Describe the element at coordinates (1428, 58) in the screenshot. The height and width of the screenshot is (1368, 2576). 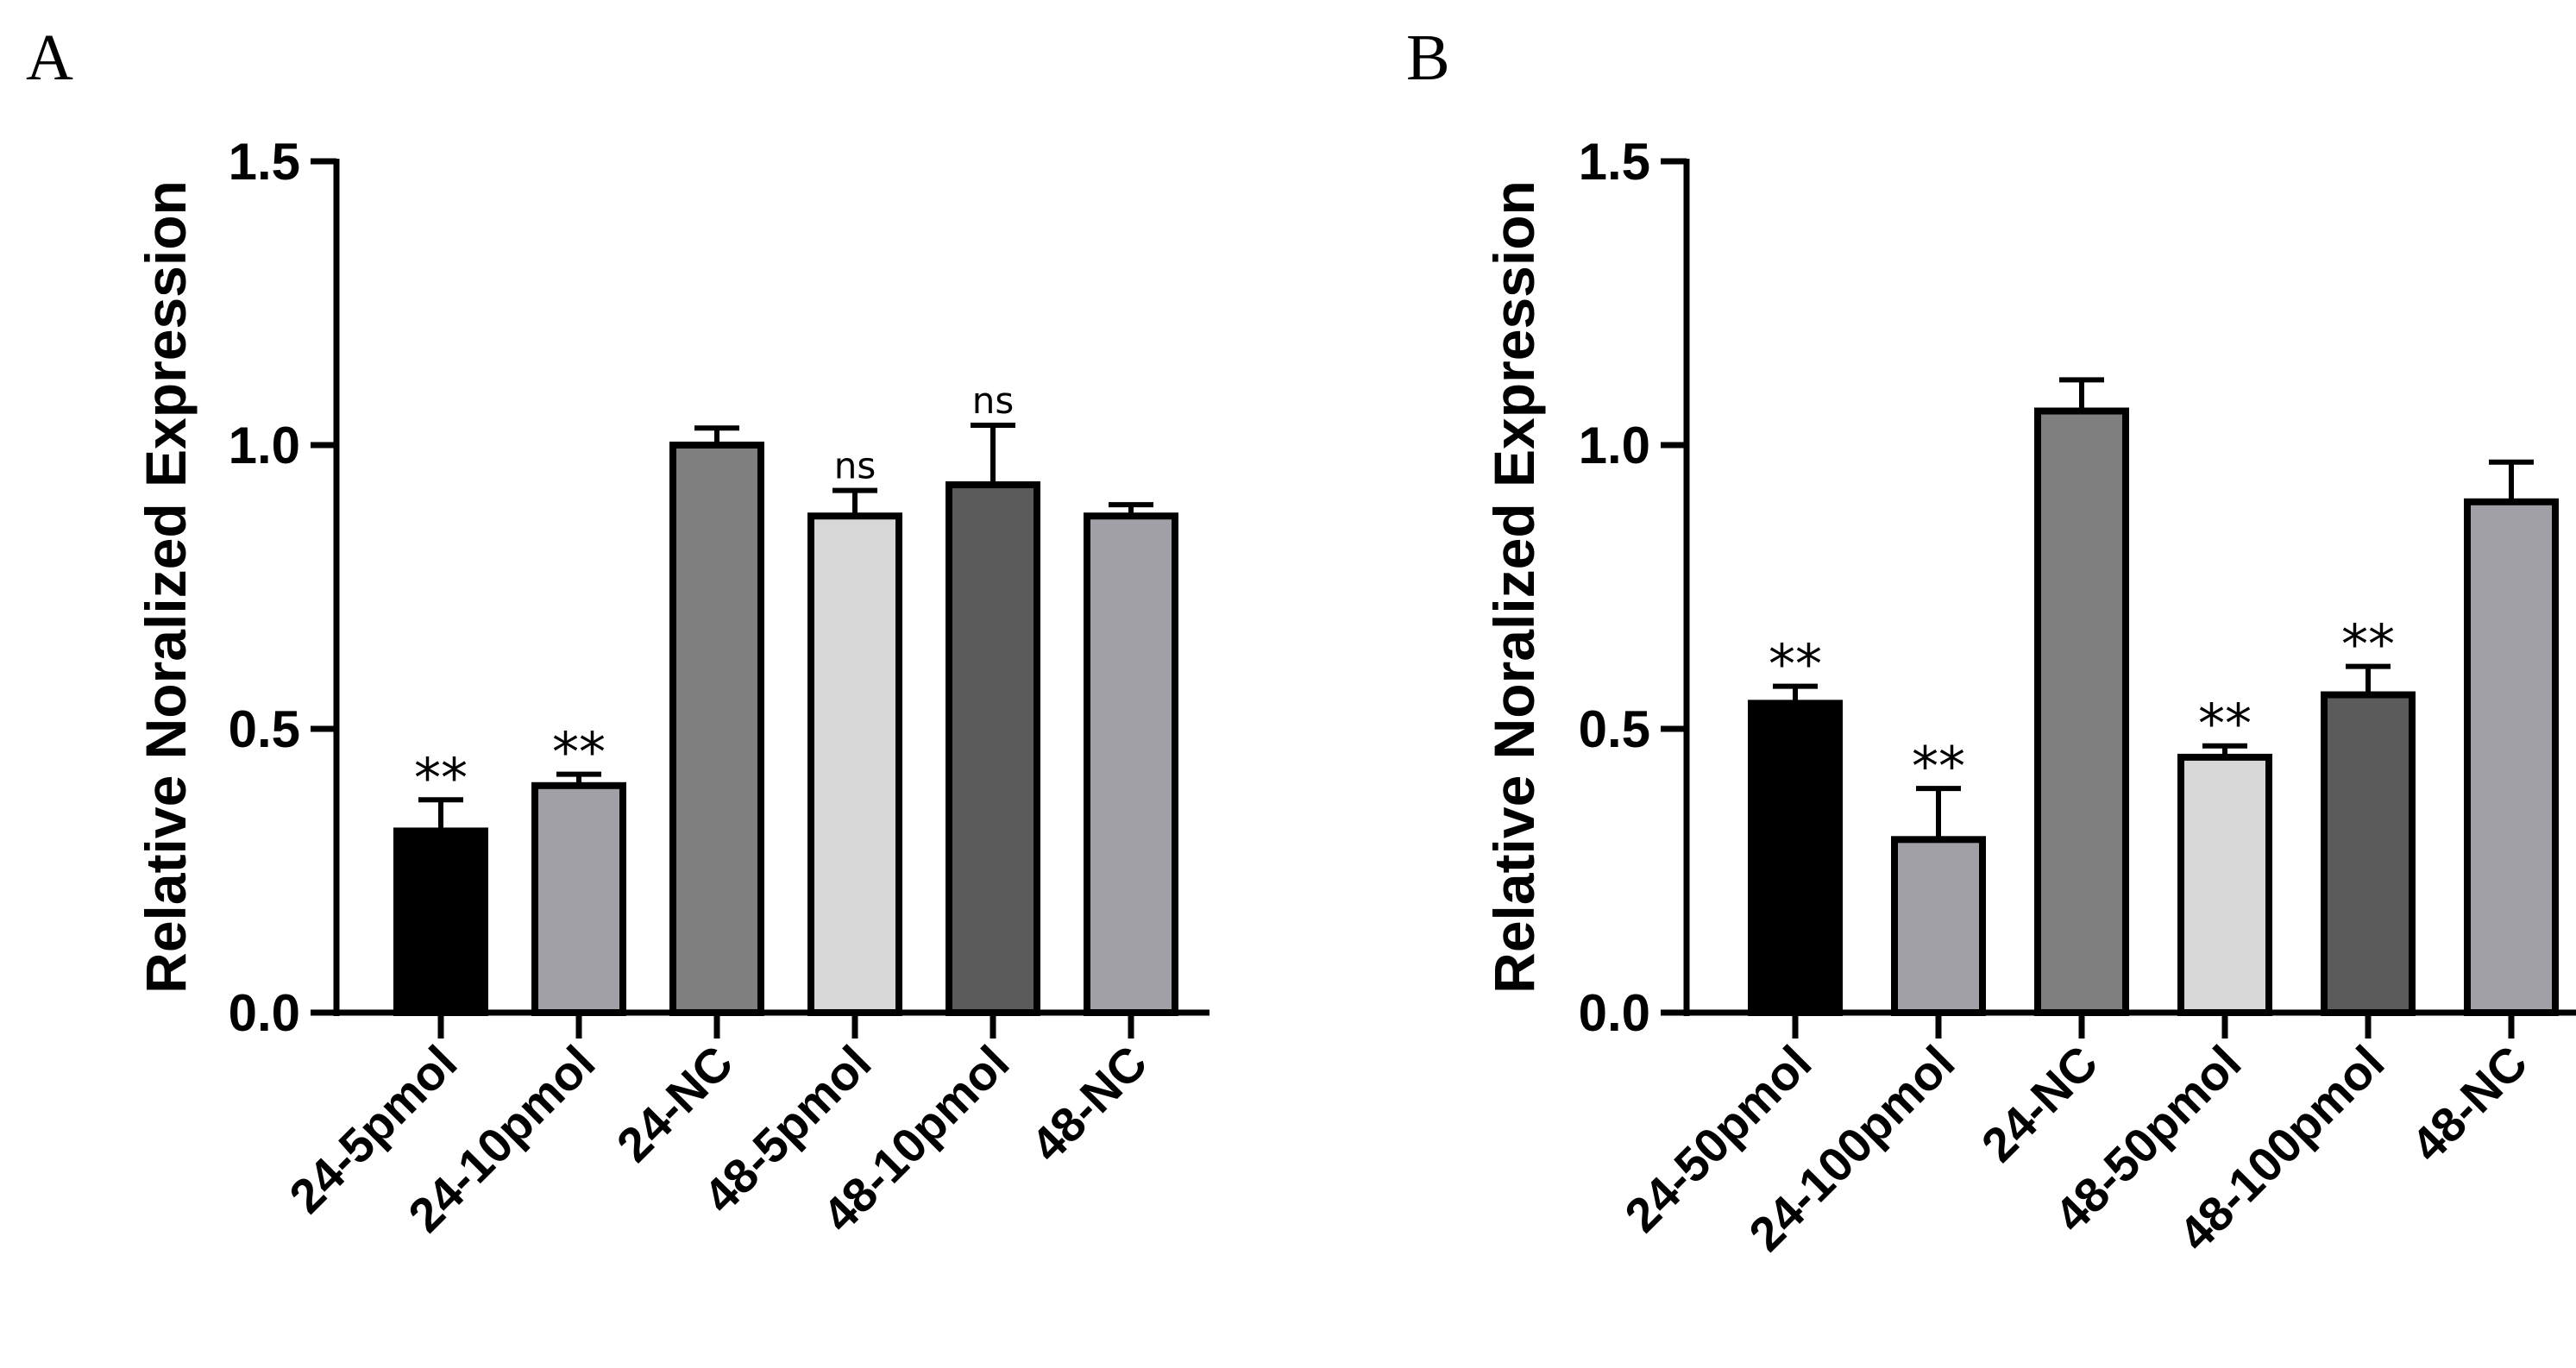
I see `panel-letter: B` at that location.